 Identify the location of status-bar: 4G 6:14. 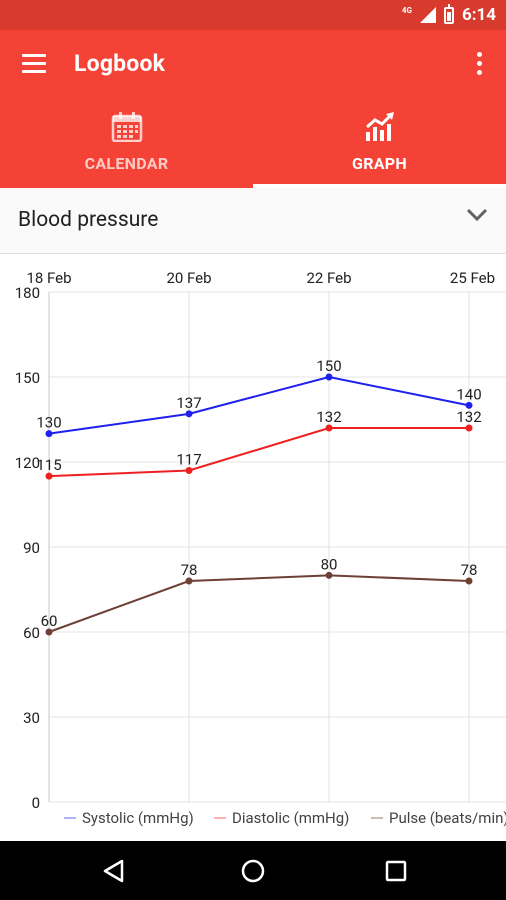
(253, 15).